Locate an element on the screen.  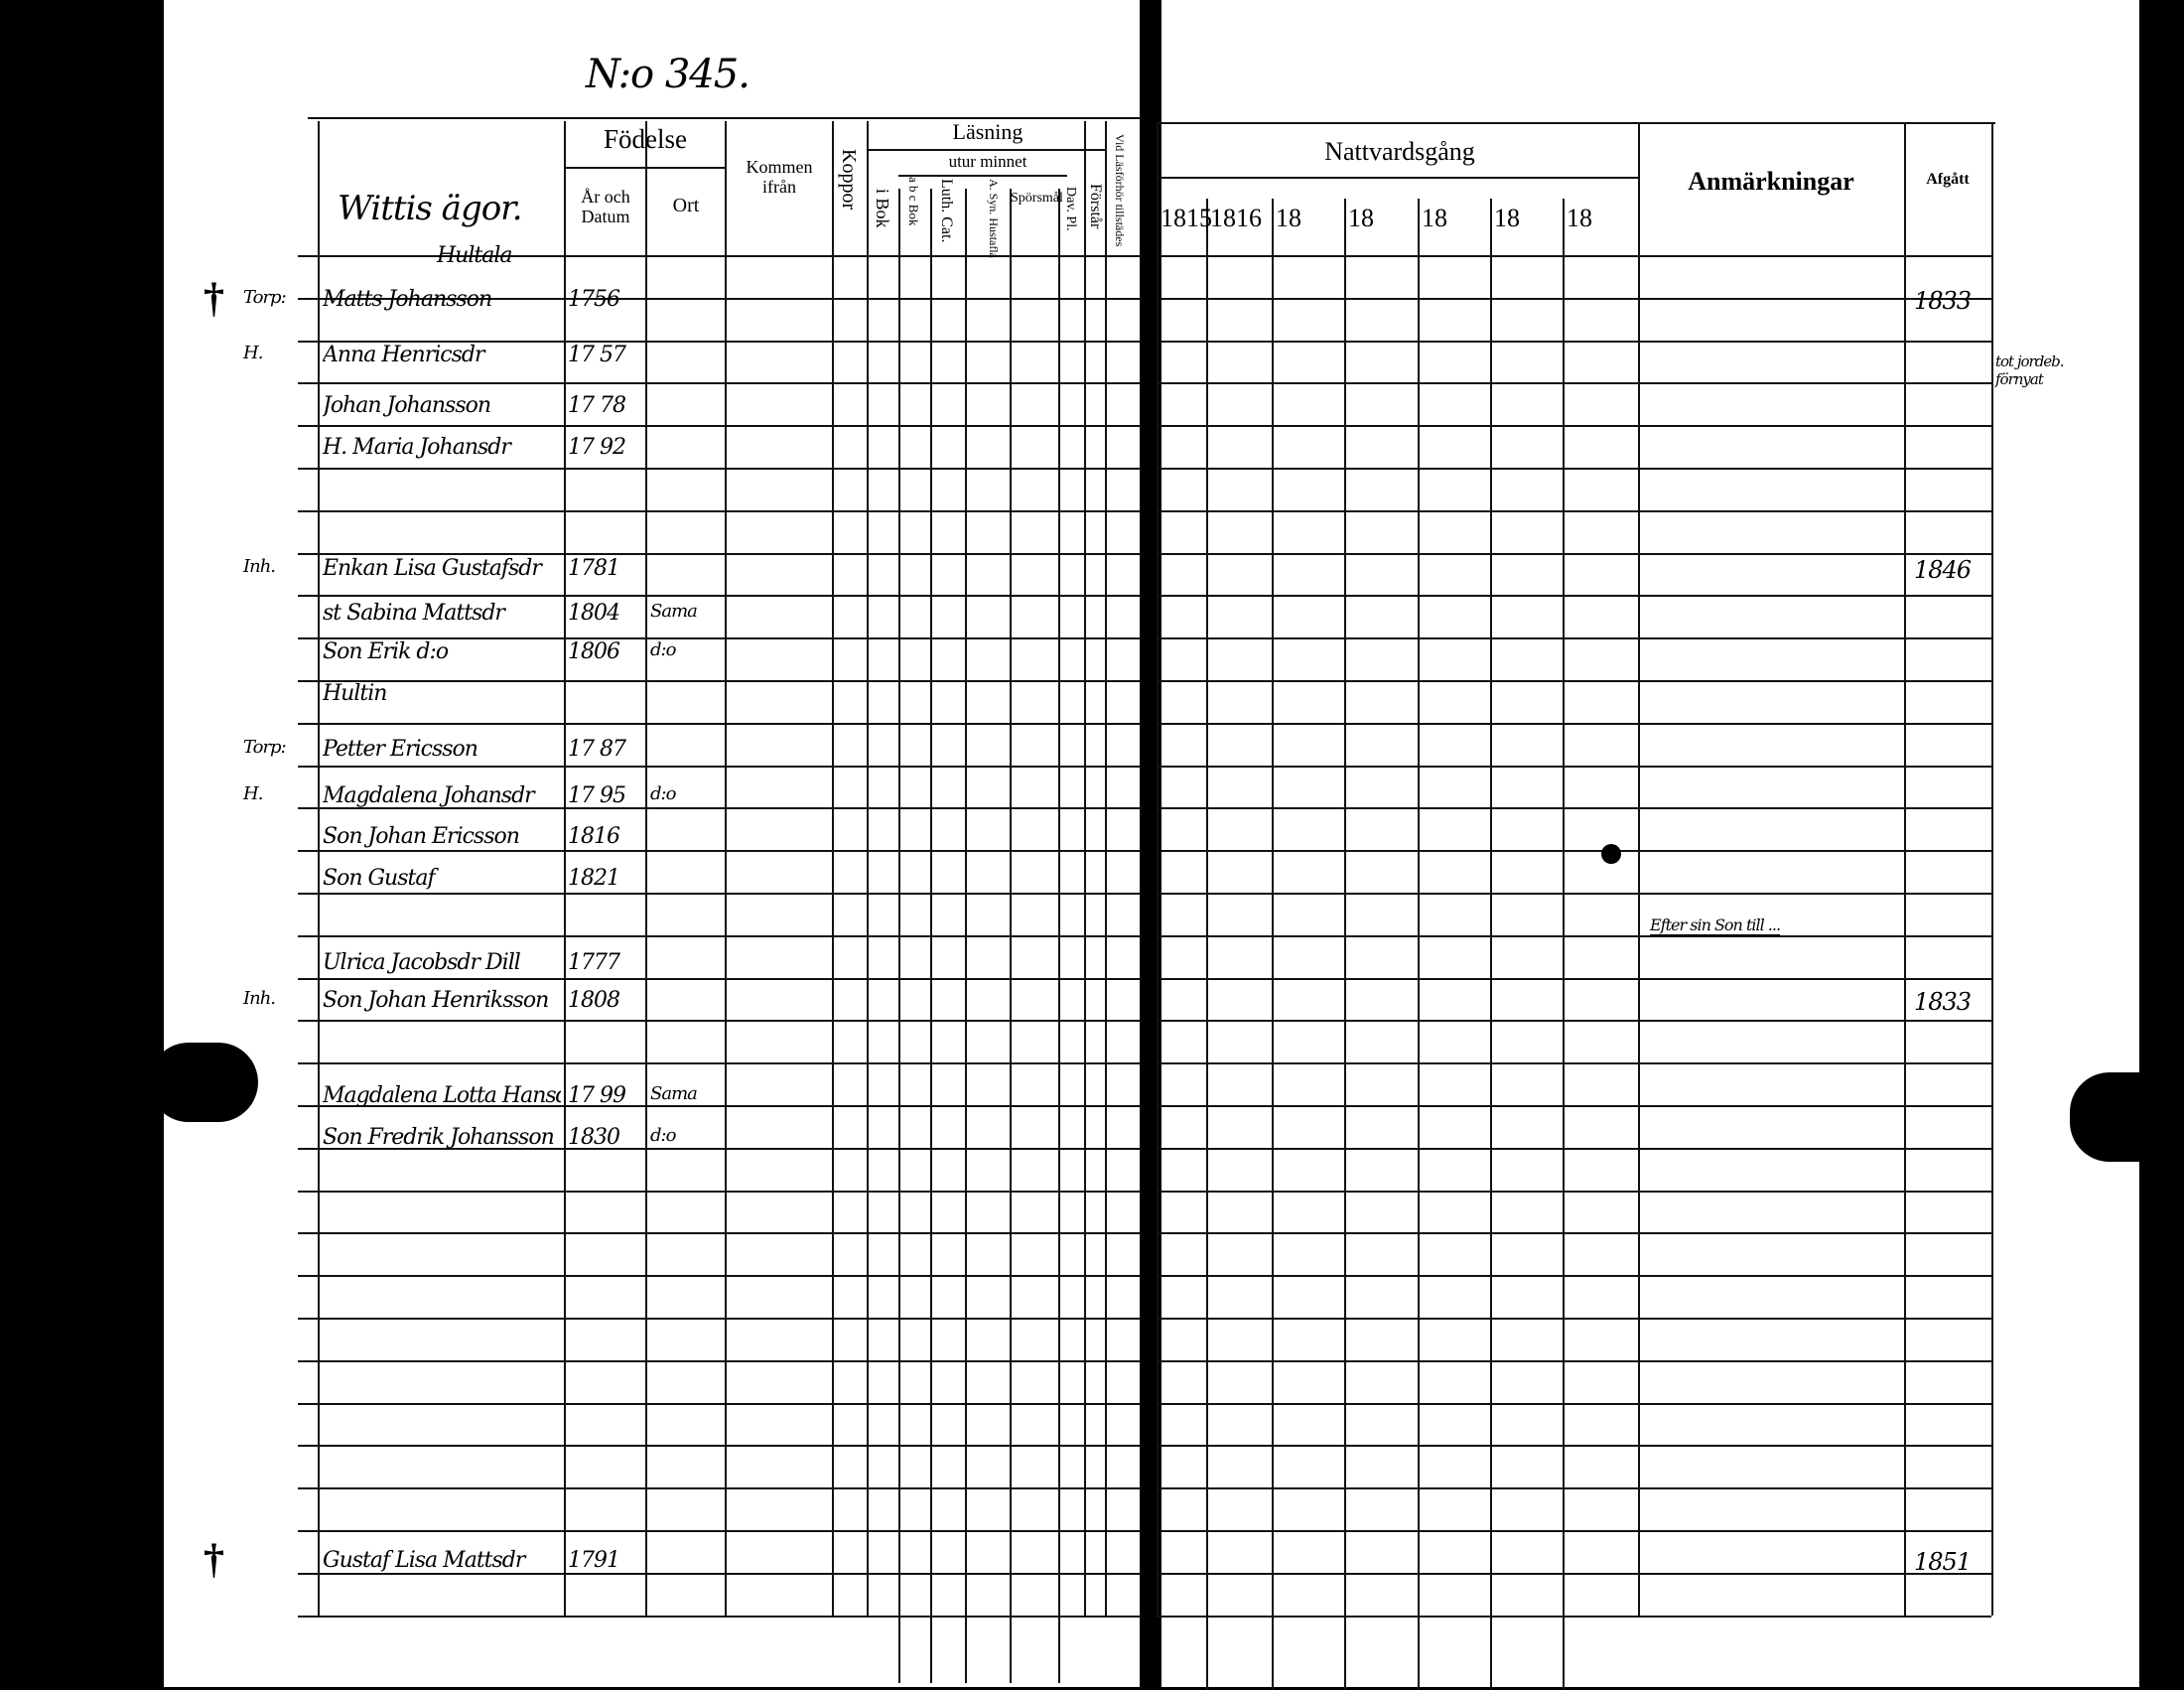
entry-name: Son Fredrik Johansson is located at coordinates (439, 1137).